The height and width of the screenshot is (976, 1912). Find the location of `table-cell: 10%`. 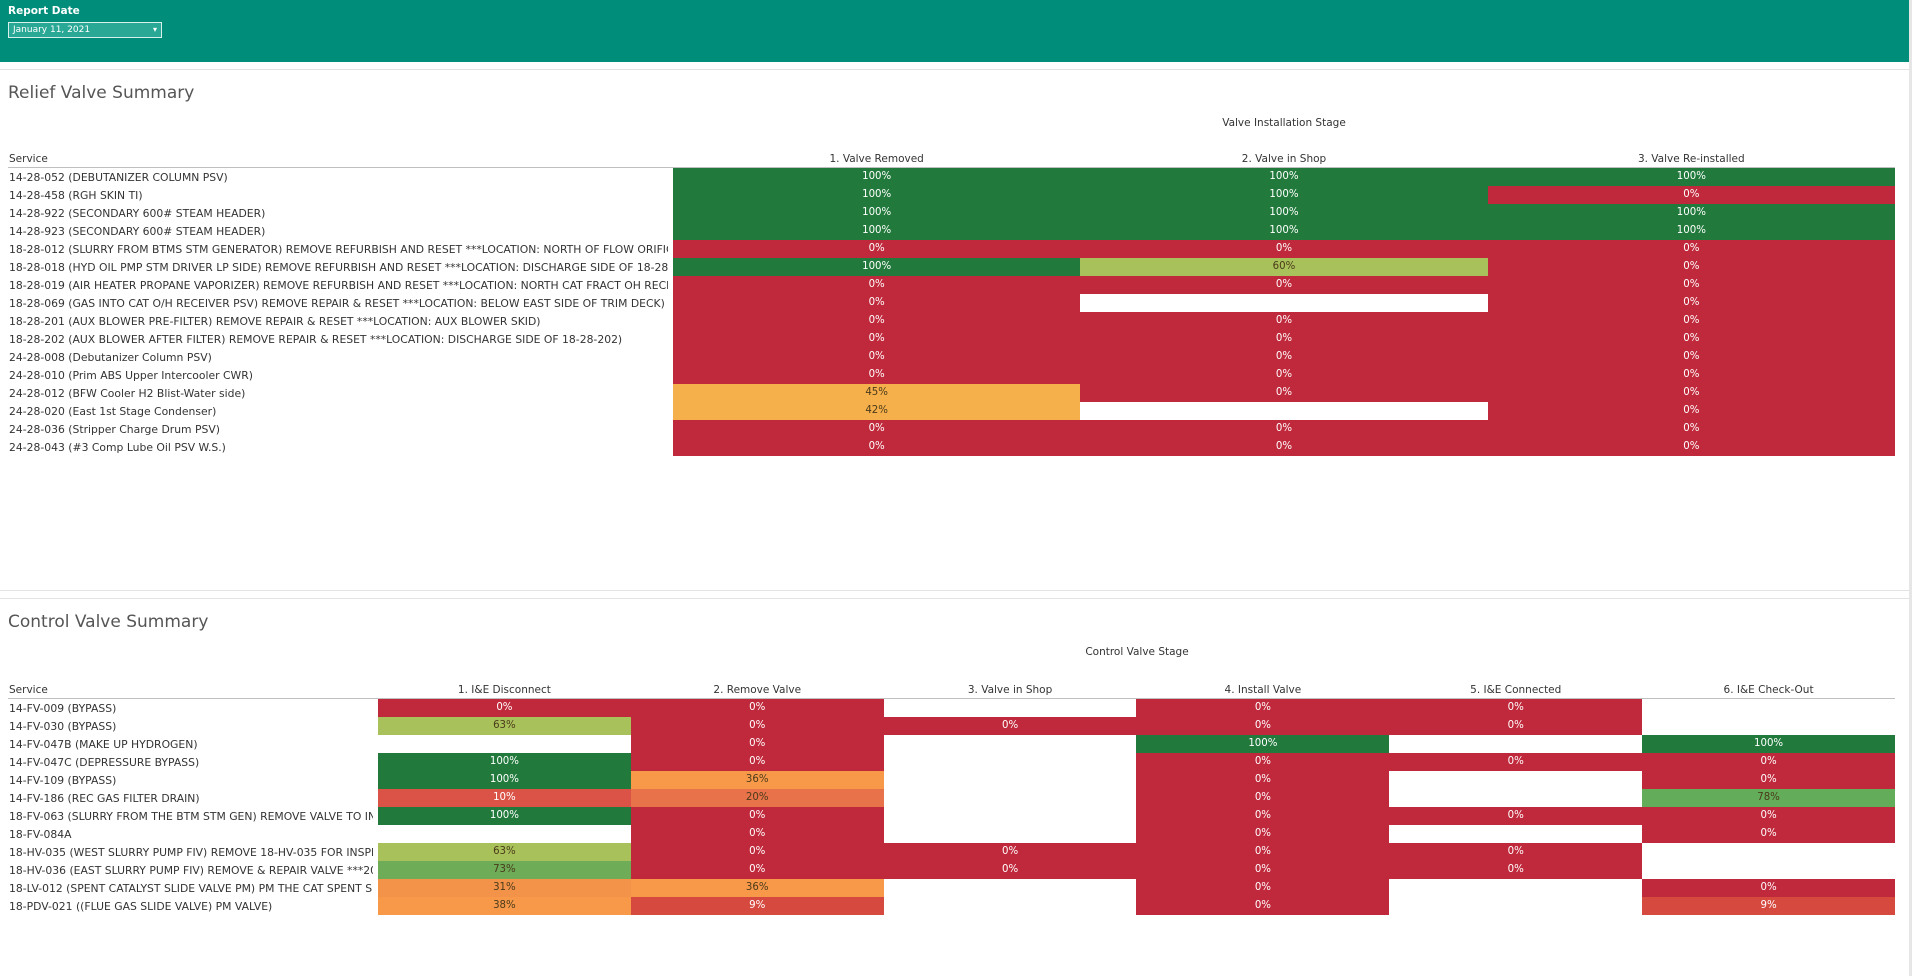

table-cell: 10% is located at coordinates (504, 798).